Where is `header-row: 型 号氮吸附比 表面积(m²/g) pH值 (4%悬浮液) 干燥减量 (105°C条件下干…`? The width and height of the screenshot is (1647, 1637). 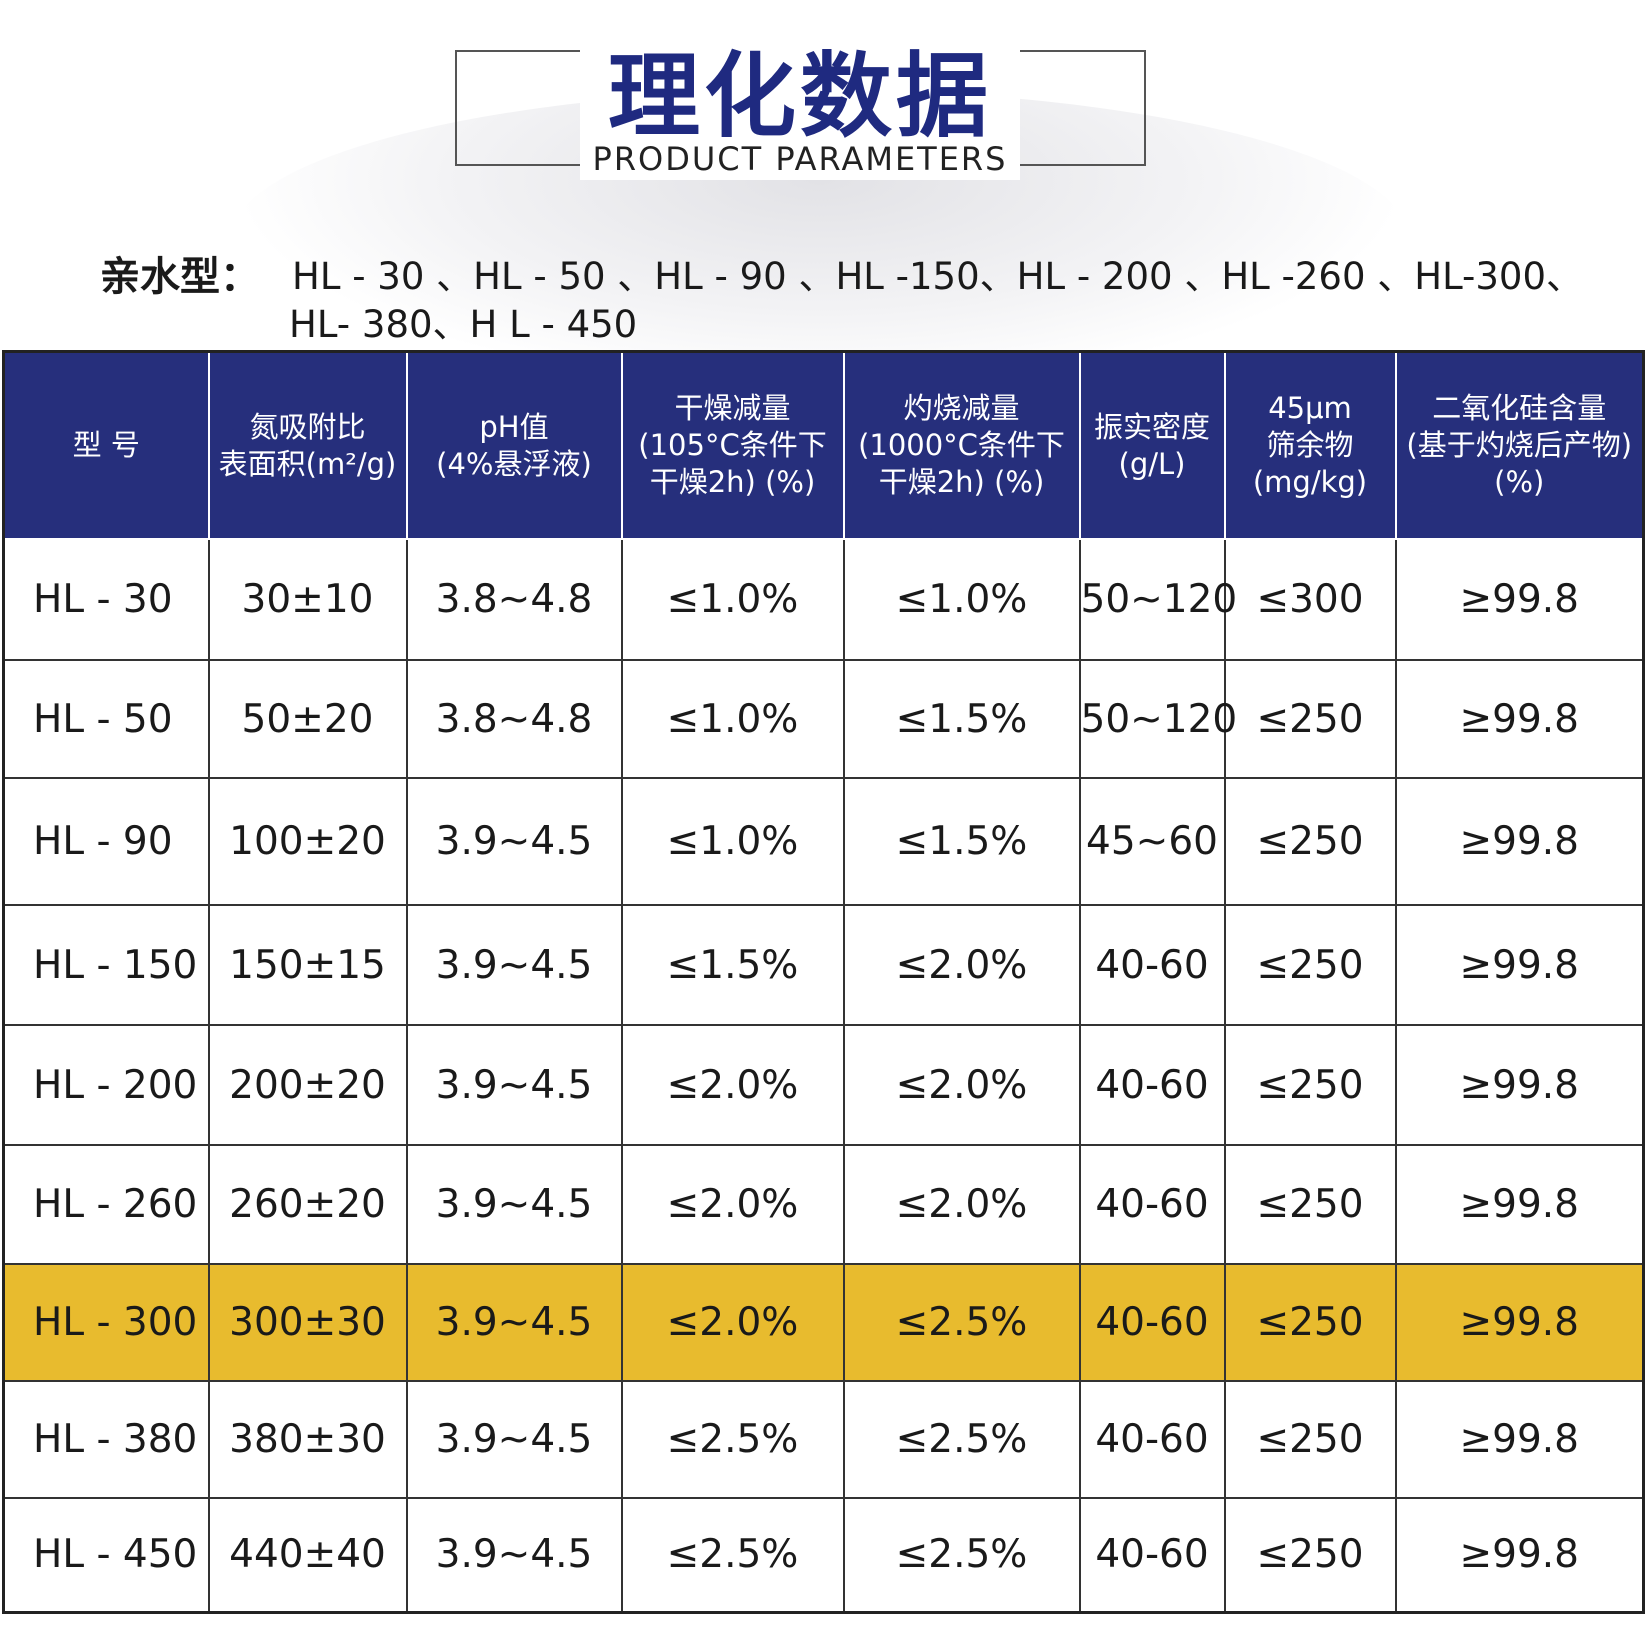 header-row: 型 号氮吸附比 表面积(m²/g) pH值 (4%悬浮液) 干燥减量 (105°C条件下干… is located at coordinates (823, 445).